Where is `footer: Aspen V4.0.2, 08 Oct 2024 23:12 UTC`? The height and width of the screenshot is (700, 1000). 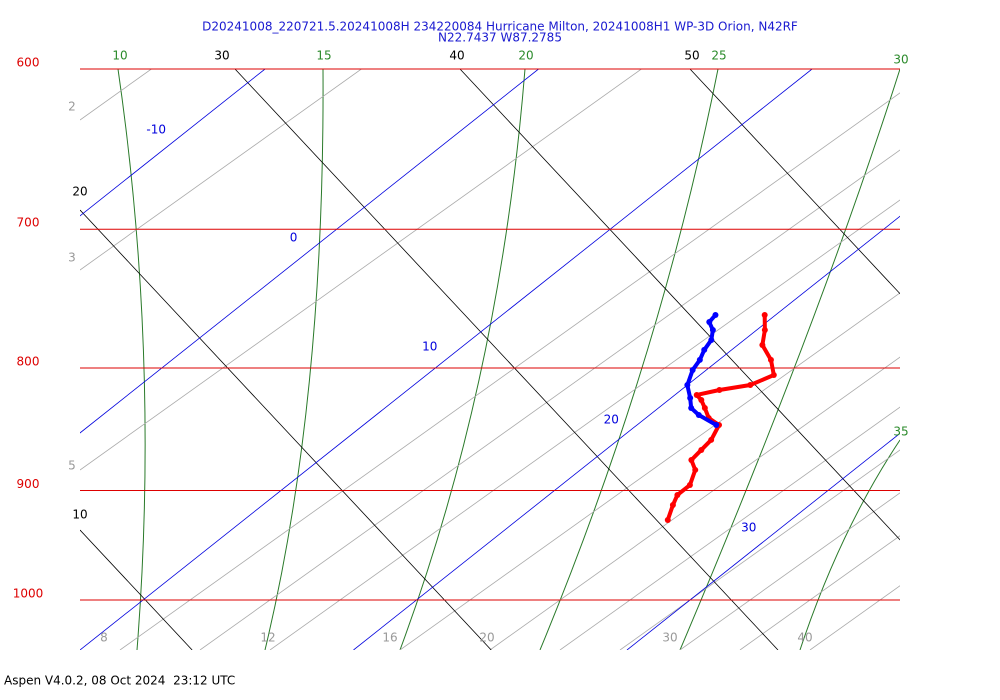
footer: Aspen V4.0.2, 08 Oct 2024 23:12 UTC is located at coordinates (119, 681).